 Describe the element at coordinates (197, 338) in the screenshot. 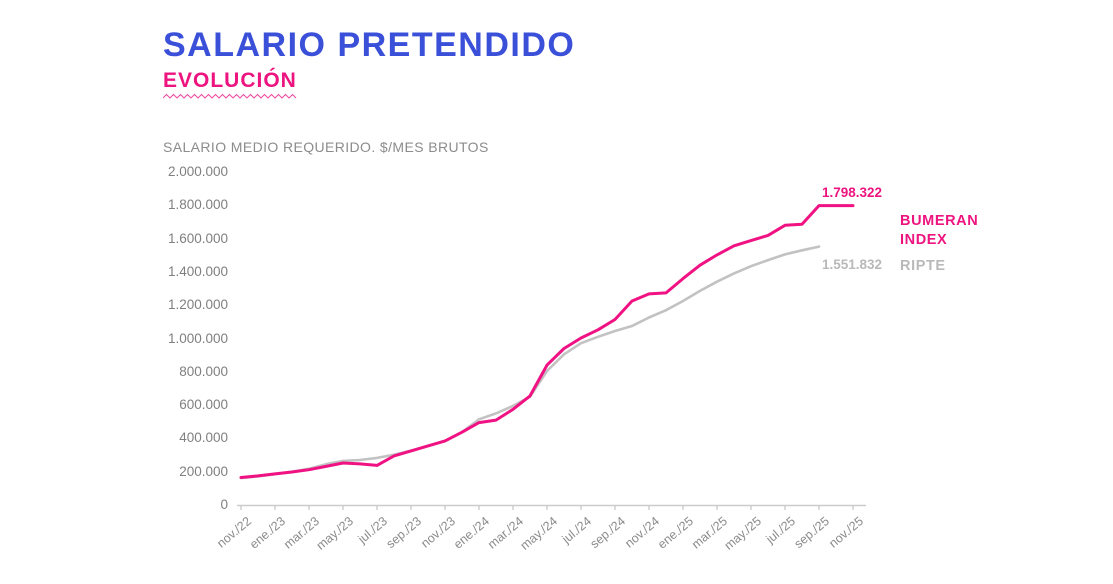

I see `y-tick-label: 1.000.000` at that location.